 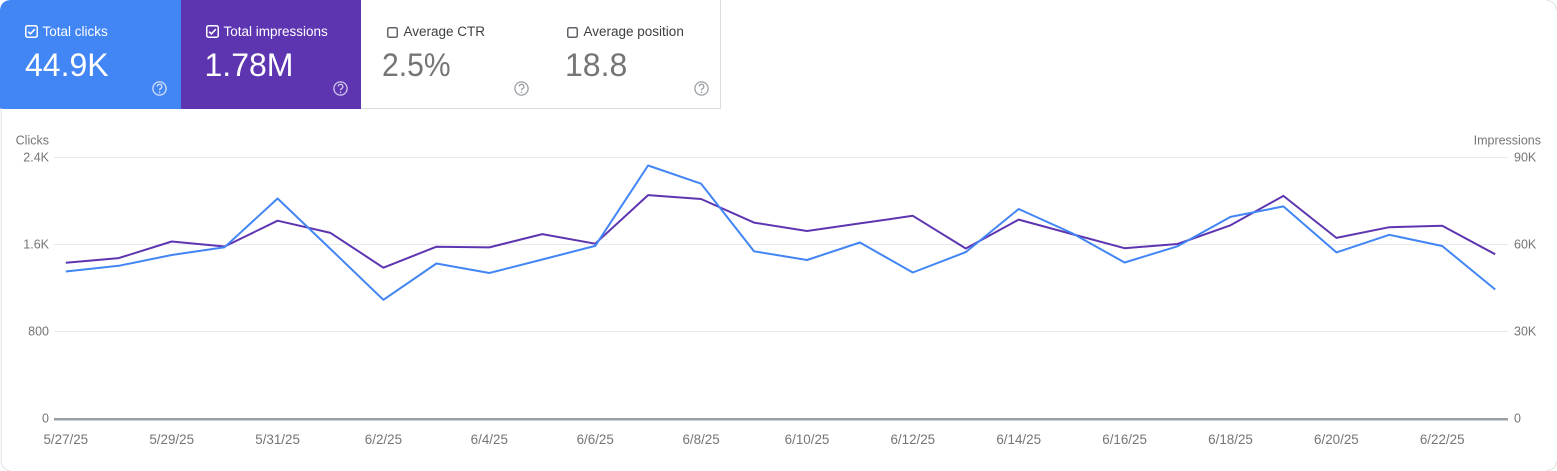 What do you see at coordinates (1230, 439) in the screenshot?
I see `svg-text: 6/18/25` at bounding box center [1230, 439].